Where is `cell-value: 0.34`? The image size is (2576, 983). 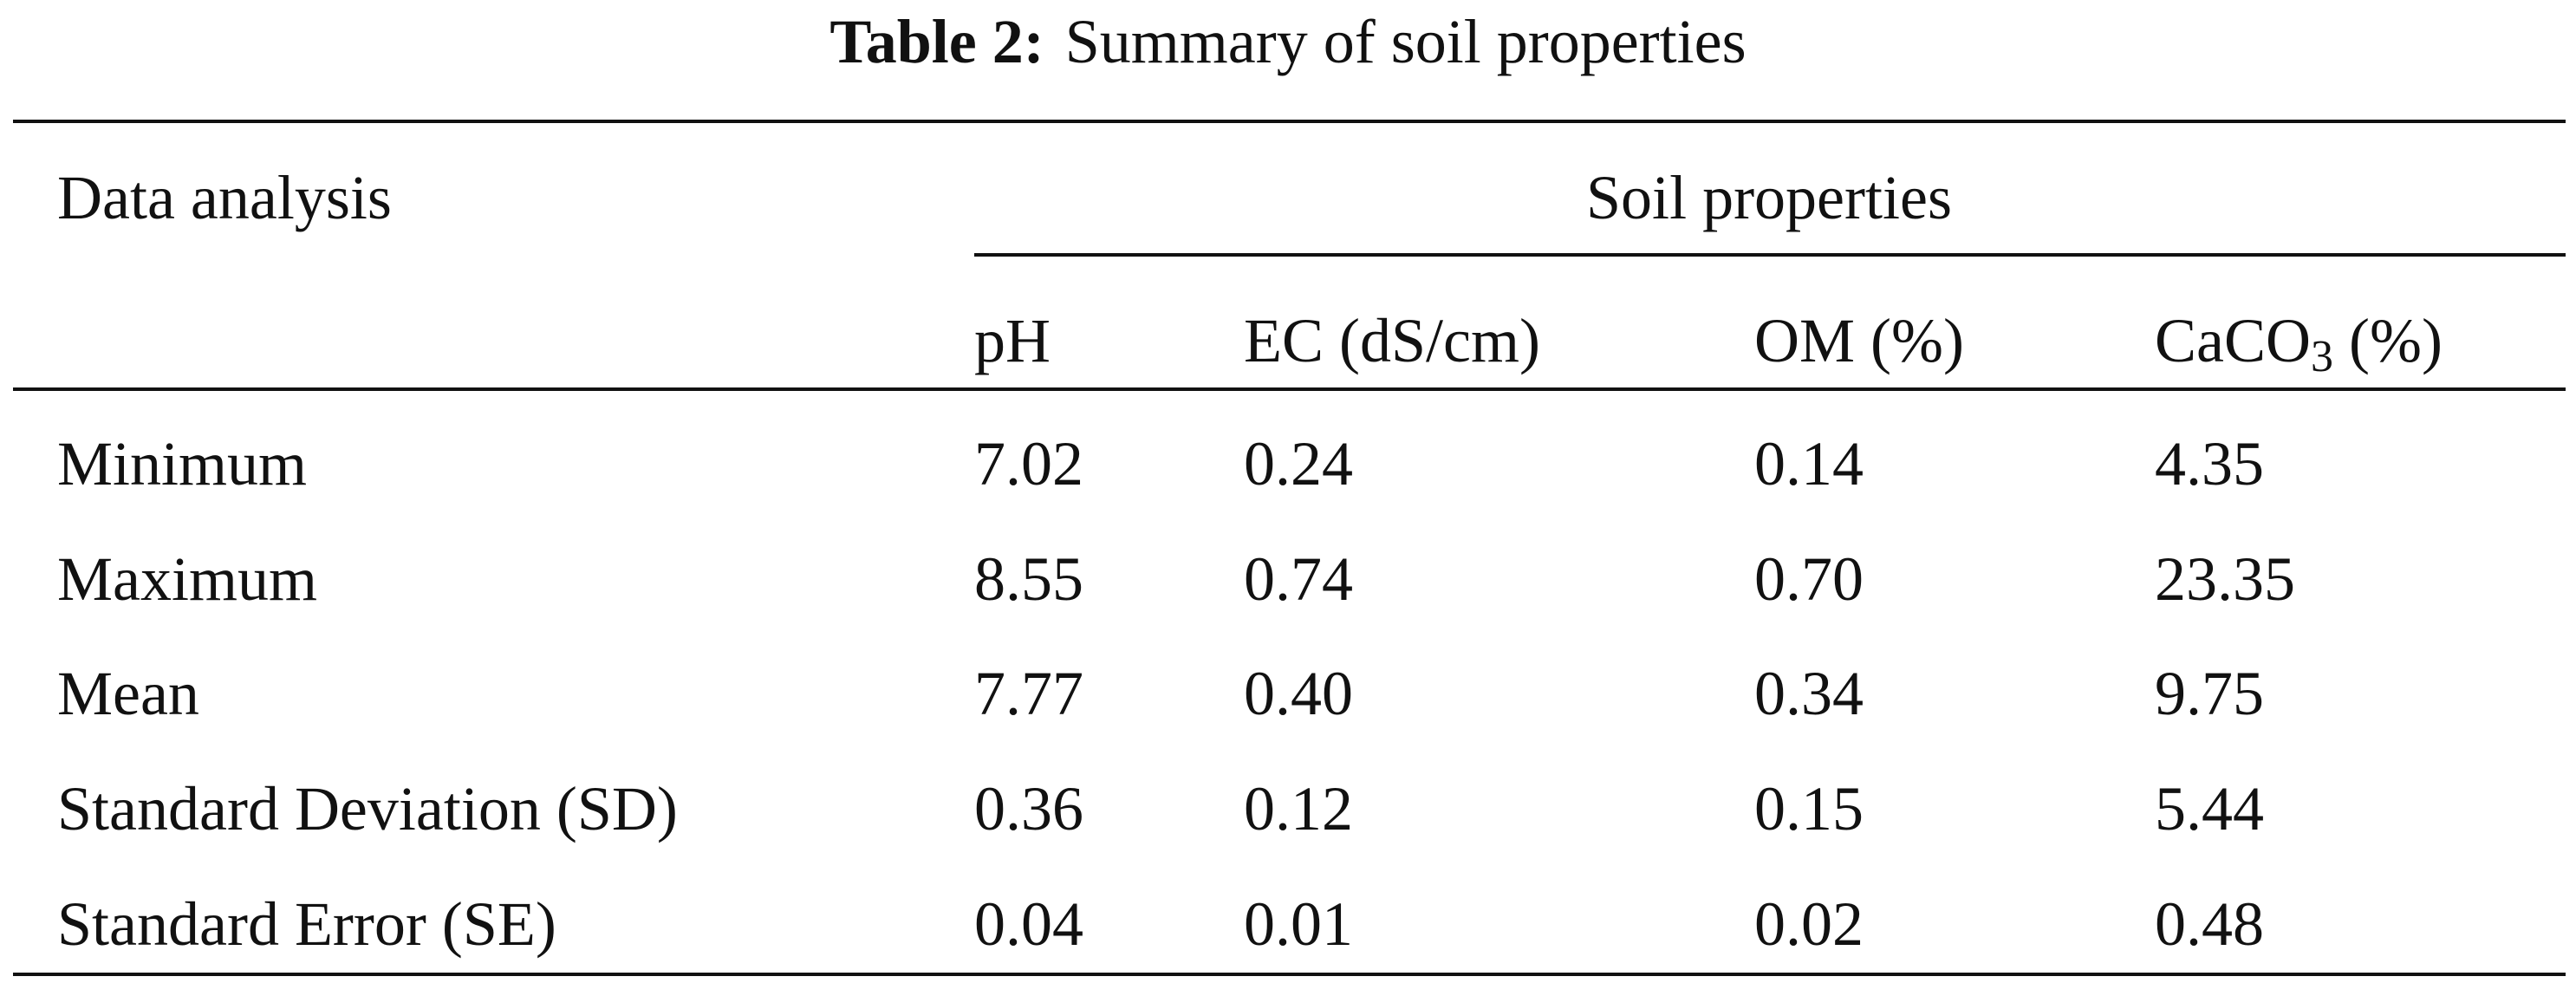
cell-value: 0.34 is located at coordinates (1809, 693).